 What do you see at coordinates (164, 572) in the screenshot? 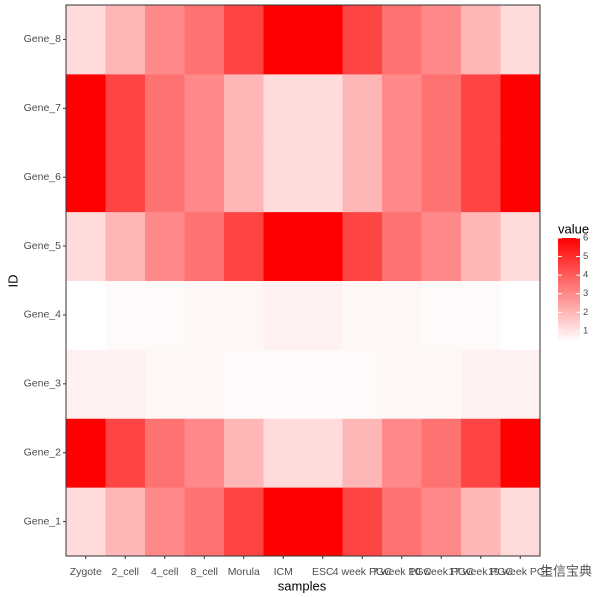
I see `x-tick-label: 4_cell` at bounding box center [164, 572].